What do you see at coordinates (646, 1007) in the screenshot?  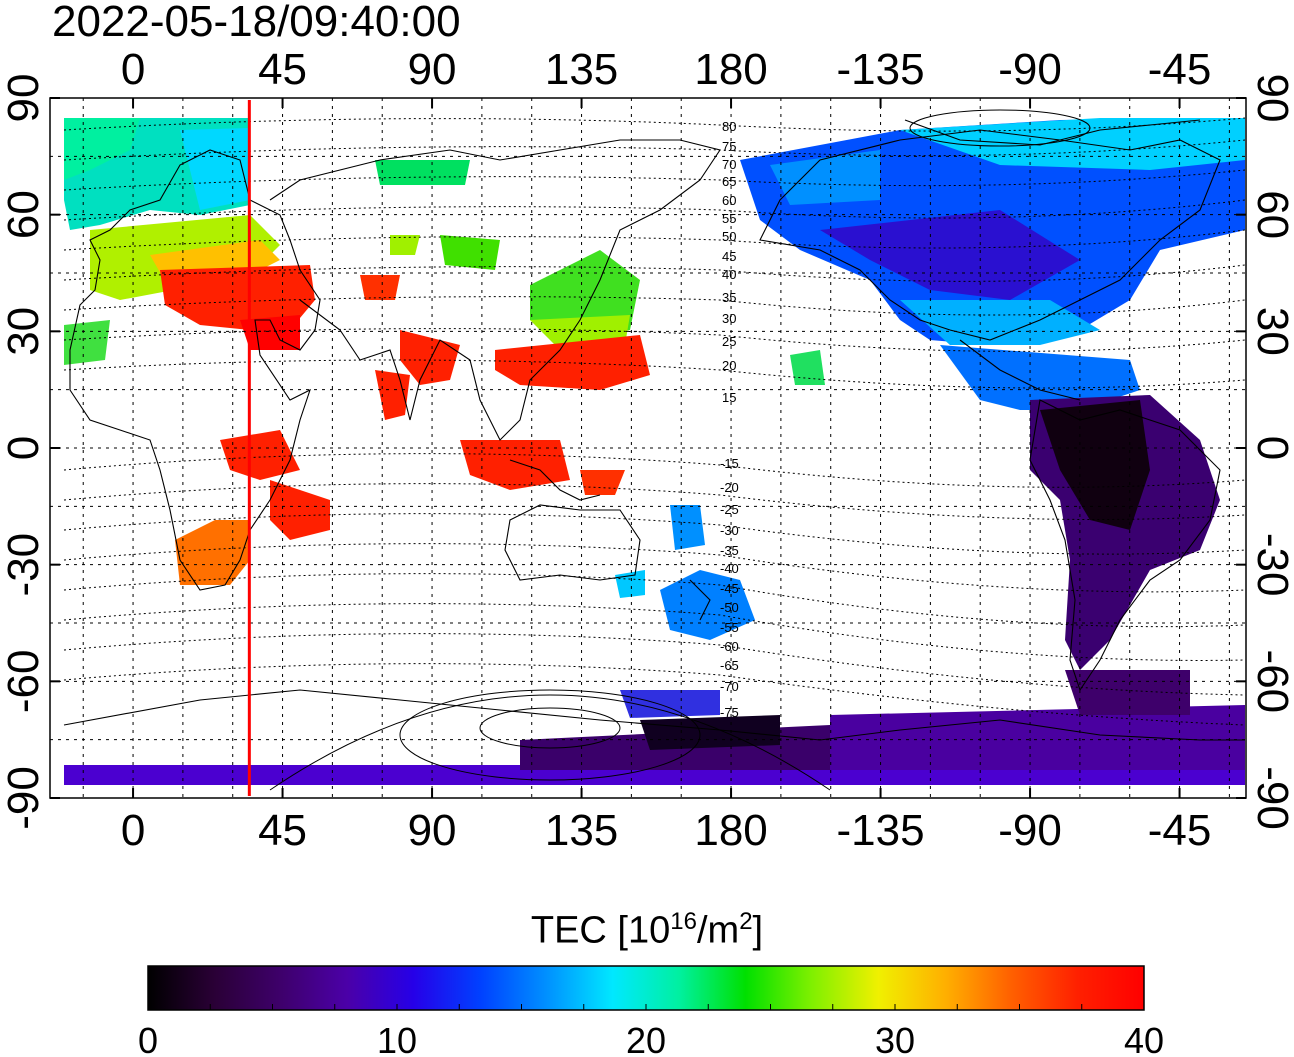 I see `colorbar-ticks` at bounding box center [646, 1007].